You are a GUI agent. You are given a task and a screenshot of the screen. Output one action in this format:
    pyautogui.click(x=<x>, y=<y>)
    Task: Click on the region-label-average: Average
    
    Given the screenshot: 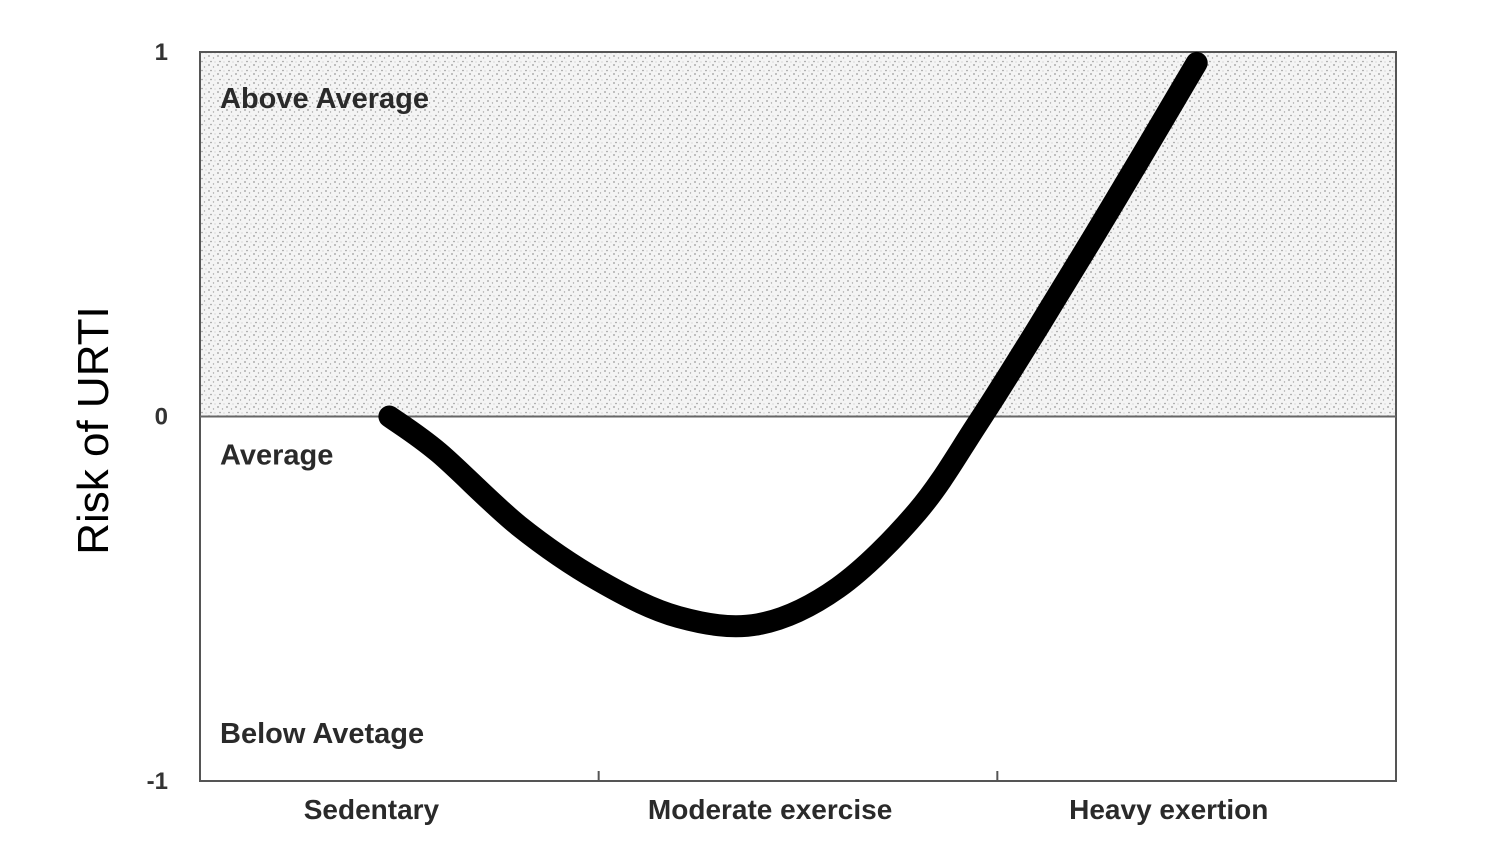 What is the action you would take?
    pyautogui.click(x=276, y=456)
    